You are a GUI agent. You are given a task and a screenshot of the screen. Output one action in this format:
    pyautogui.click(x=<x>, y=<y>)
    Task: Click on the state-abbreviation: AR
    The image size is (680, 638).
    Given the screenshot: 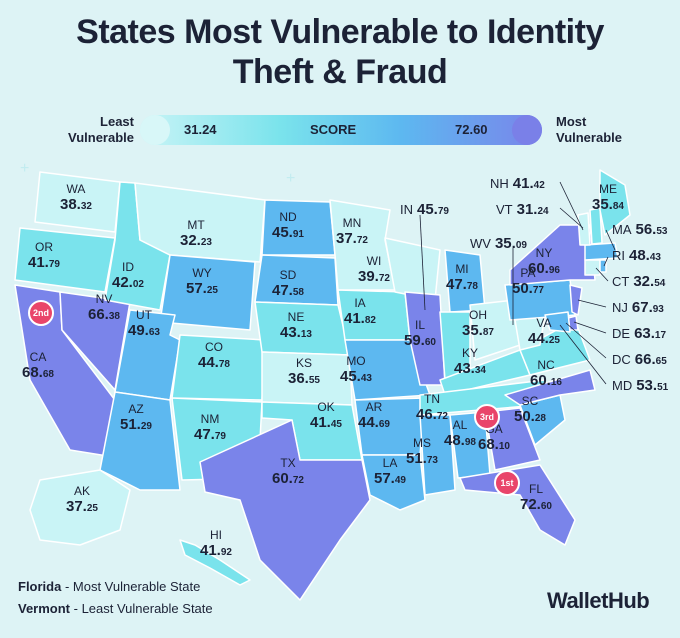 What is the action you would take?
    pyautogui.click(x=374, y=407)
    